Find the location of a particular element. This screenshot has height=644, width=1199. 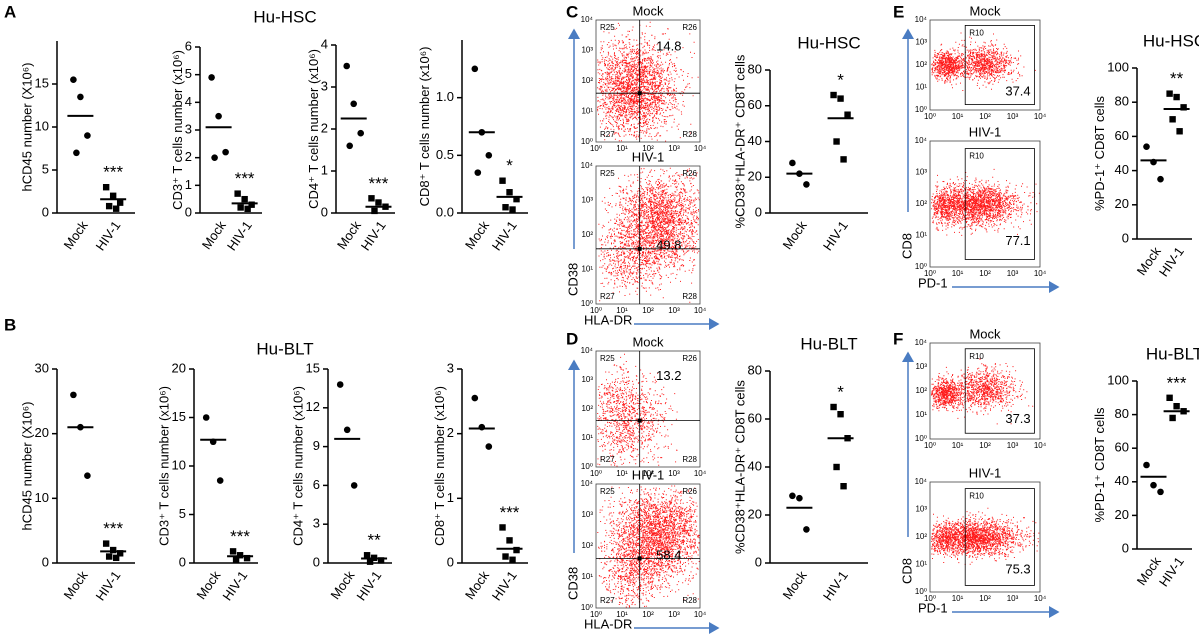

y-tick-label: 12 is located at coordinates (313, 406).